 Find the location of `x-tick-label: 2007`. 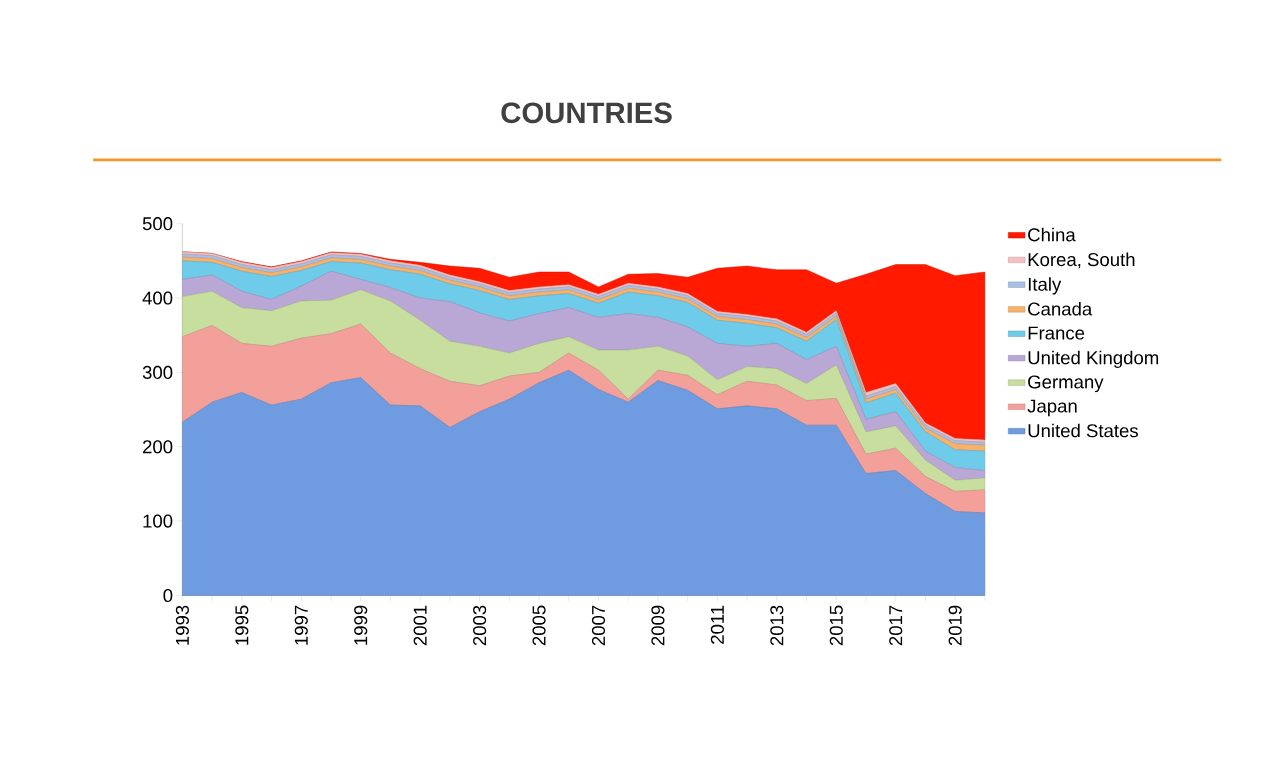

x-tick-label: 2007 is located at coordinates (598, 625).